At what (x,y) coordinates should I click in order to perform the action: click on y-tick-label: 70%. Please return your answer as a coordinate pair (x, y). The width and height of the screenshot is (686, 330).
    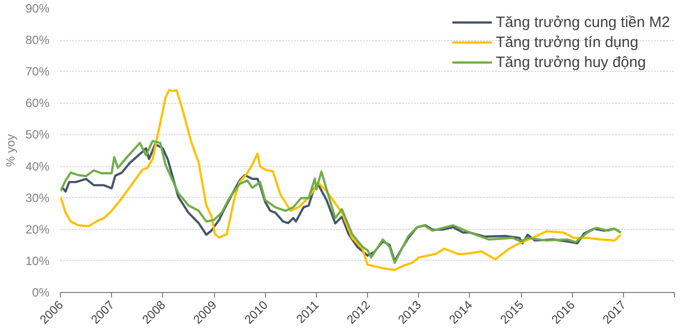
    Looking at the image, I should click on (37, 71).